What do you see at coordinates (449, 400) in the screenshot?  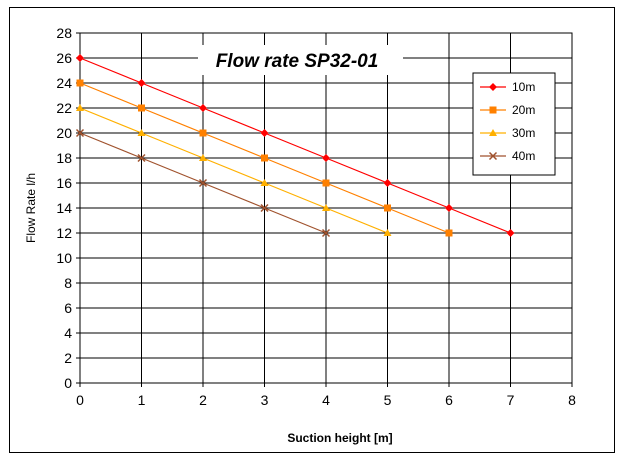 I see `x-tick-label: 6` at bounding box center [449, 400].